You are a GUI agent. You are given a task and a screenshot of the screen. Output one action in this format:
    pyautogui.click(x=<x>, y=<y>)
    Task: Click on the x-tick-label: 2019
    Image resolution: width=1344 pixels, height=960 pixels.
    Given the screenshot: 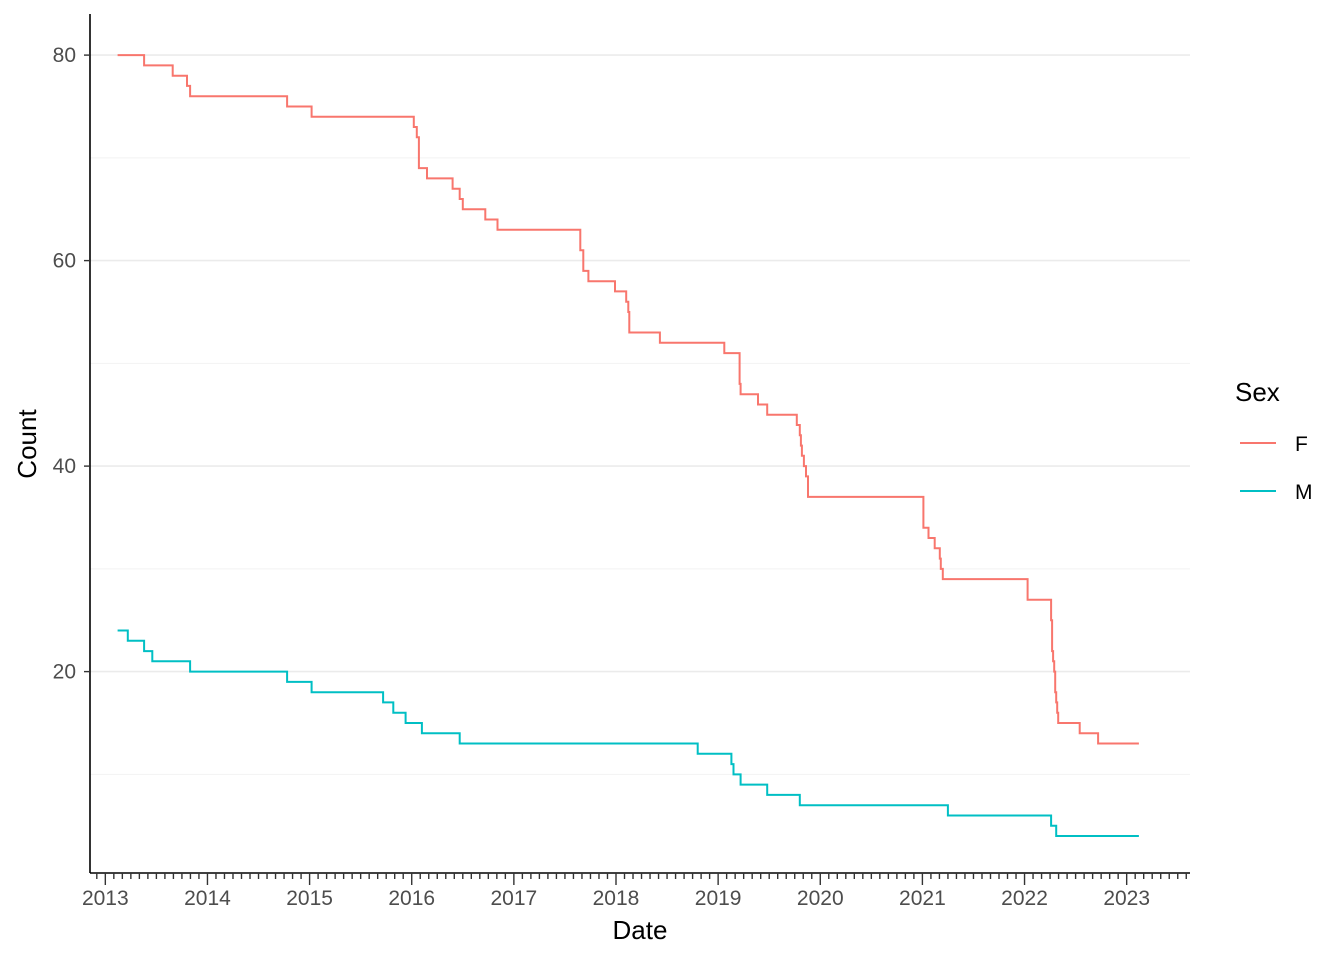 What is the action you would take?
    pyautogui.click(x=718, y=898)
    